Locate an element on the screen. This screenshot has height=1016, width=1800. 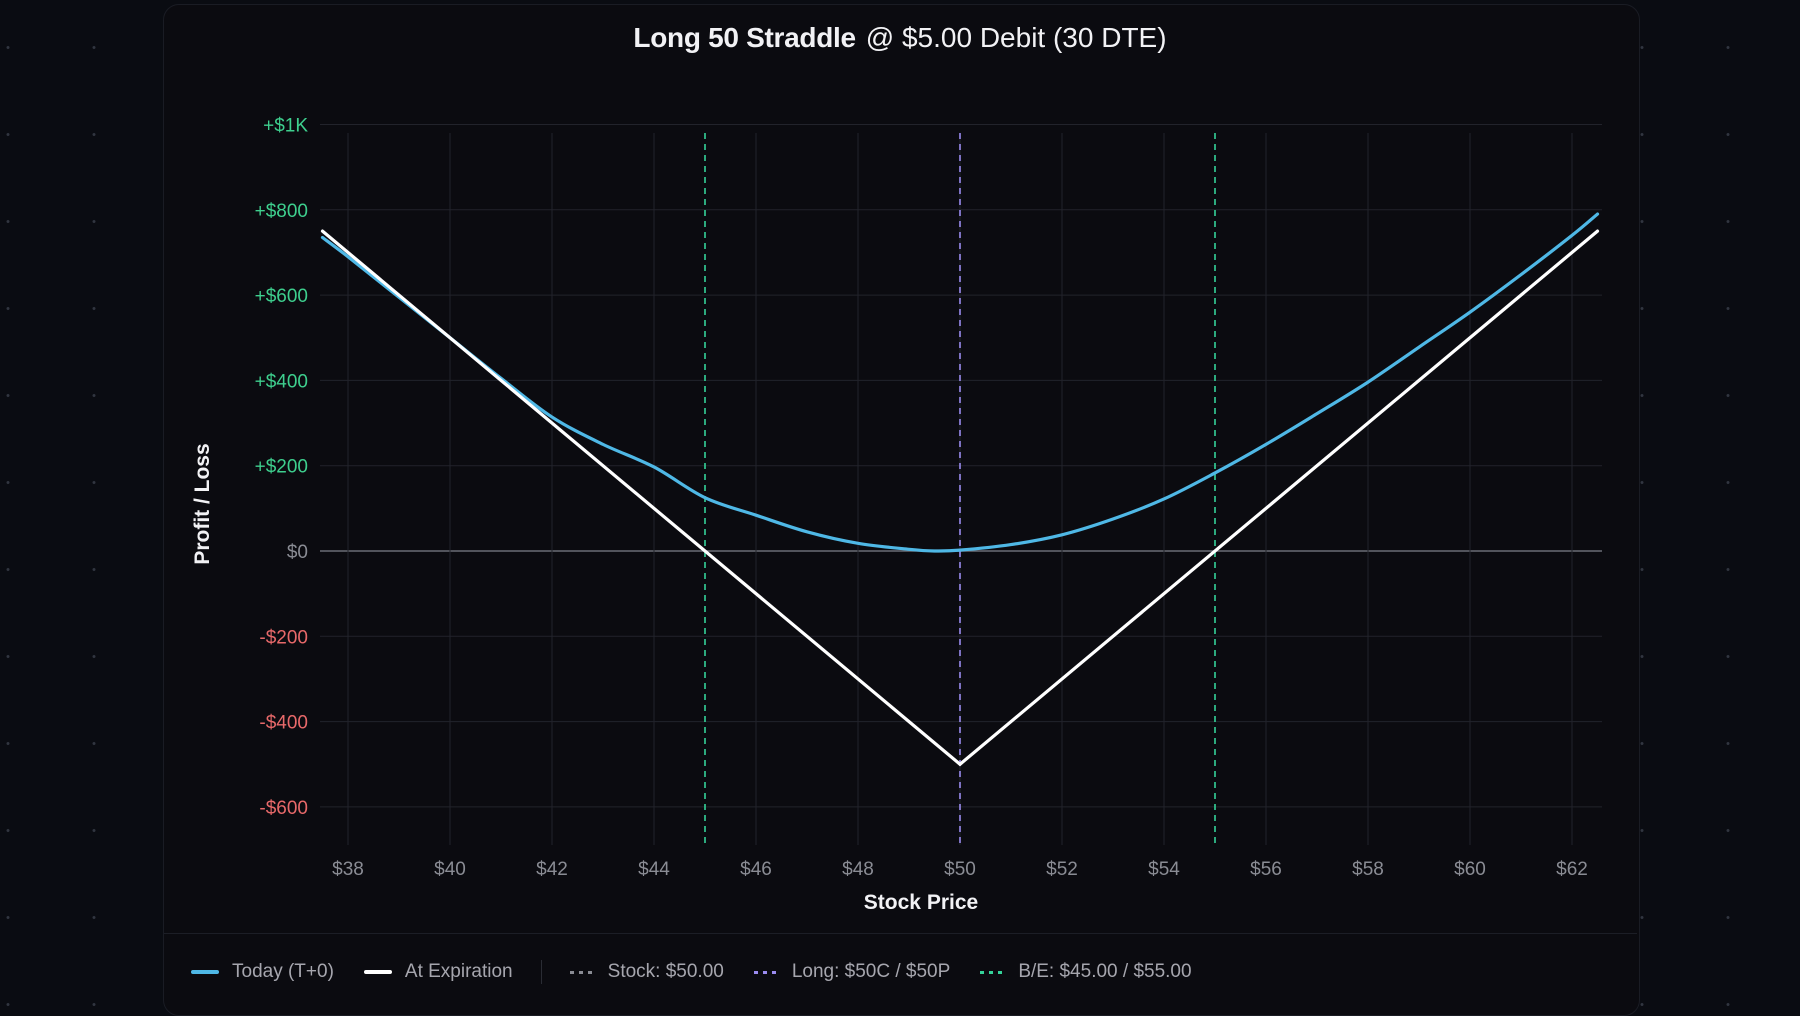
x-tick-label: $56 is located at coordinates (1266, 869).